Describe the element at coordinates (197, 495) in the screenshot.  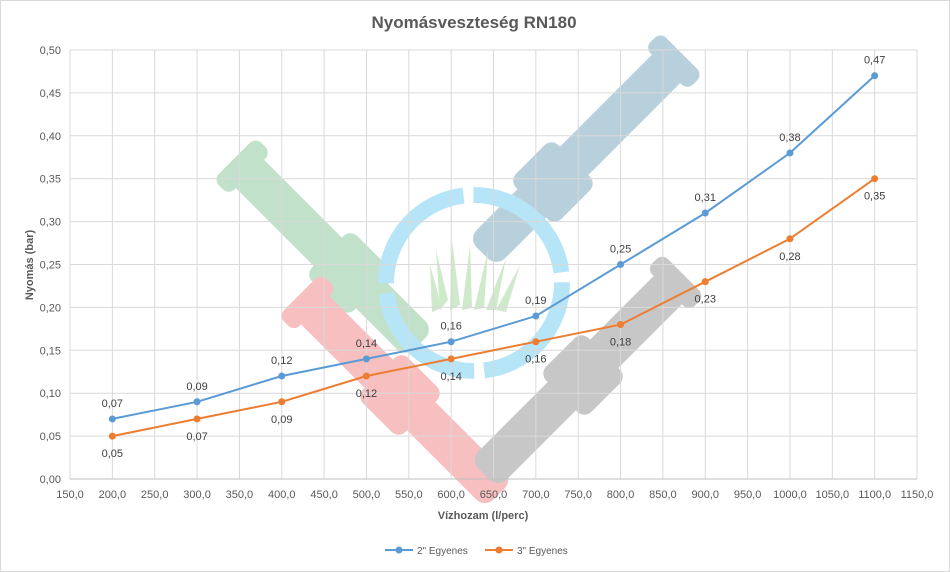
I see `x-tick-label: 300,0` at that location.